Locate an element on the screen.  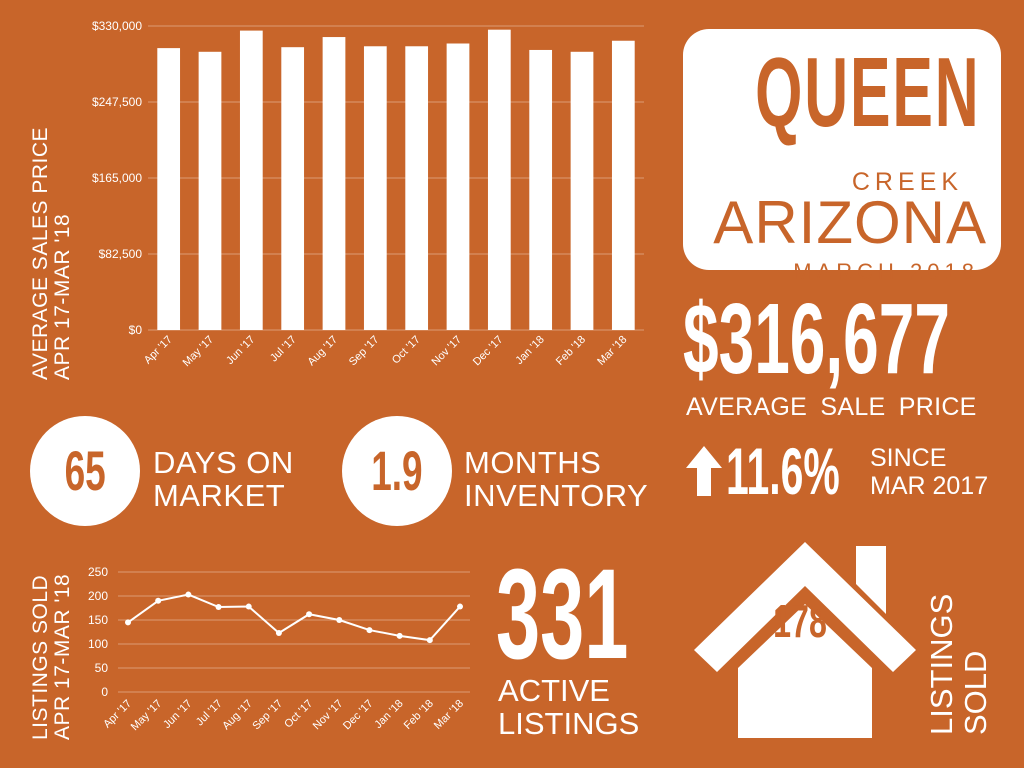
line-chart-ytick-label: 50 is located at coordinates (102, 668).